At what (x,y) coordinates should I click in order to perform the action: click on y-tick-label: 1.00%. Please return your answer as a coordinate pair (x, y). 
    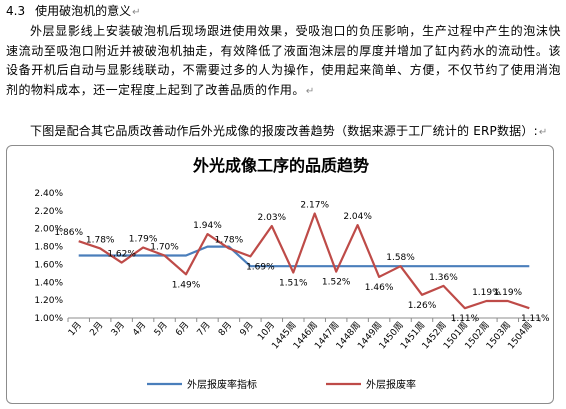
    Looking at the image, I should click on (48, 319).